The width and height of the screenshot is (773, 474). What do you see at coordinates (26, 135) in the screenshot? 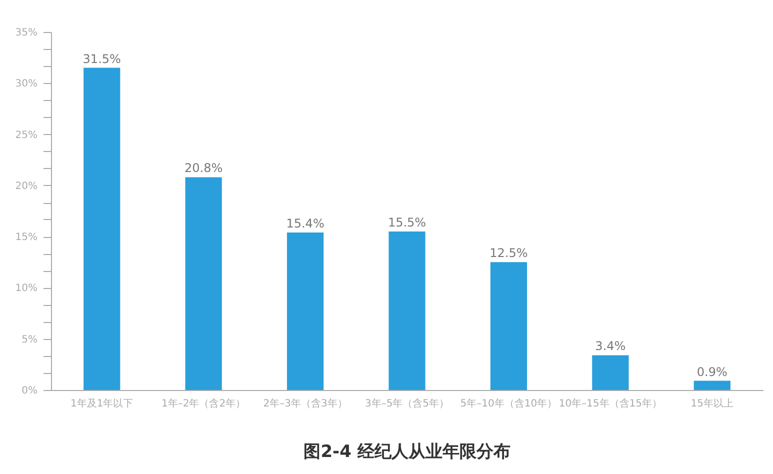
I see `y-tick-label: 25%` at bounding box center [26, 135].